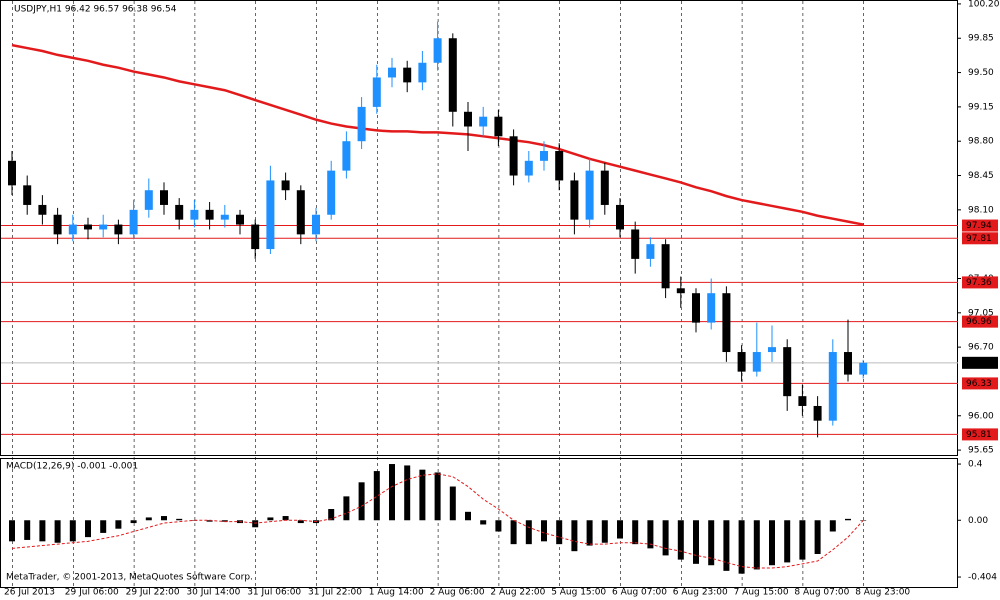  Describe the element at coordinates (981, 348) in the screenshot. I see `y-tick-label: 96.70` at that location.